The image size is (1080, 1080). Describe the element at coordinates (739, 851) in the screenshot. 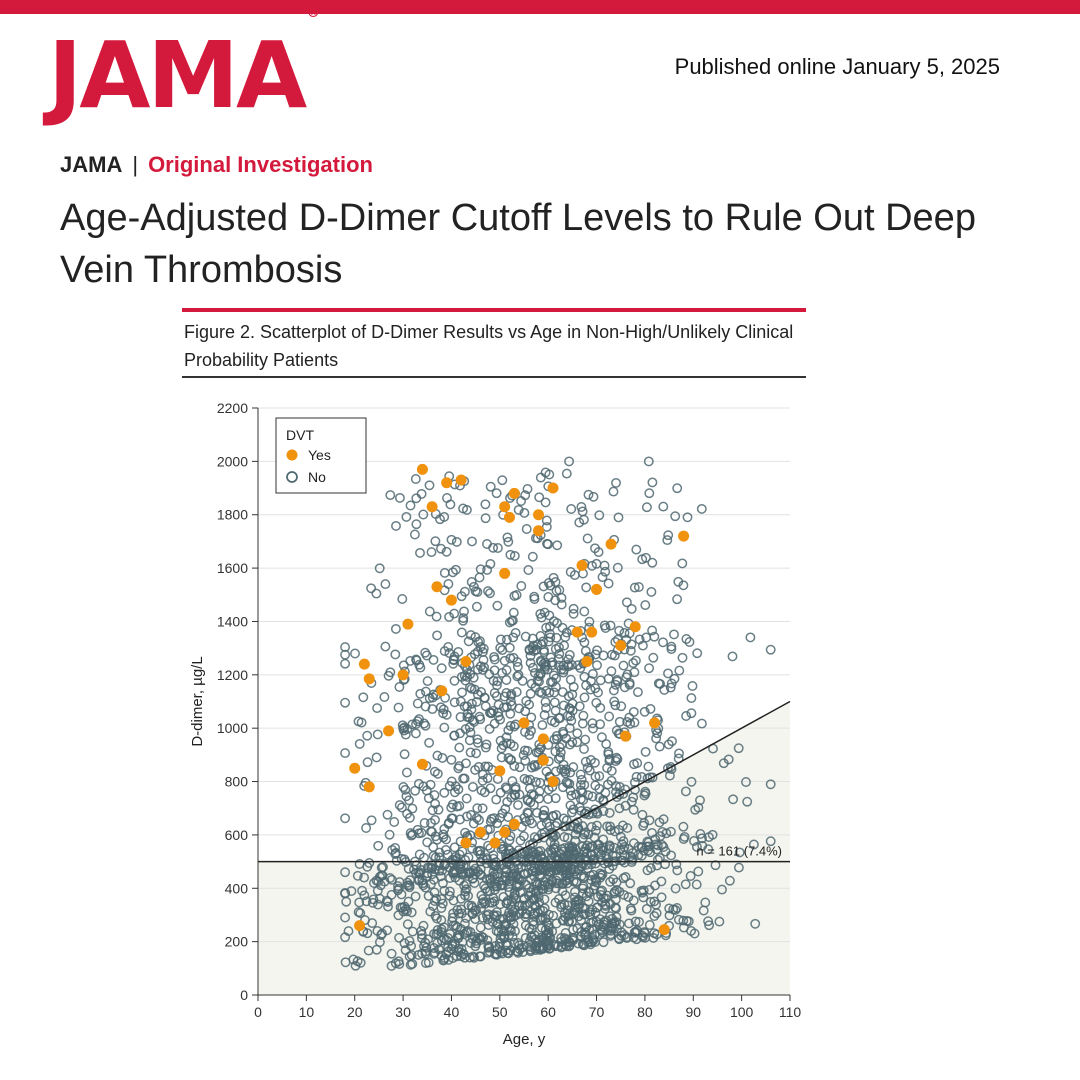

I see `cutoff-annotation: n = 161 (7.4%)` at that location.